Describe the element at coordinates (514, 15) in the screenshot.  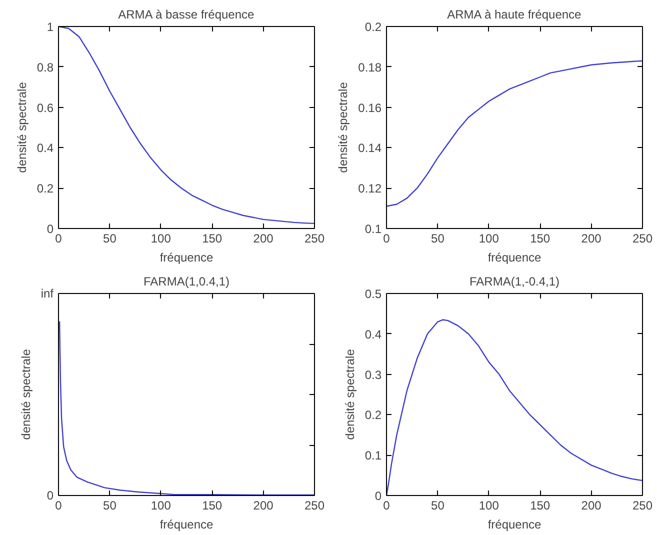
I see `chart-title: ARMA à haute fréquence` at that location.